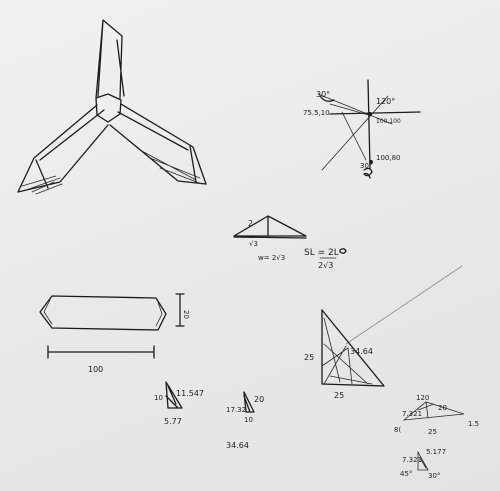 This screenshot has width=500, height=491. I want to click on flat-triangle, so click(270, 227).